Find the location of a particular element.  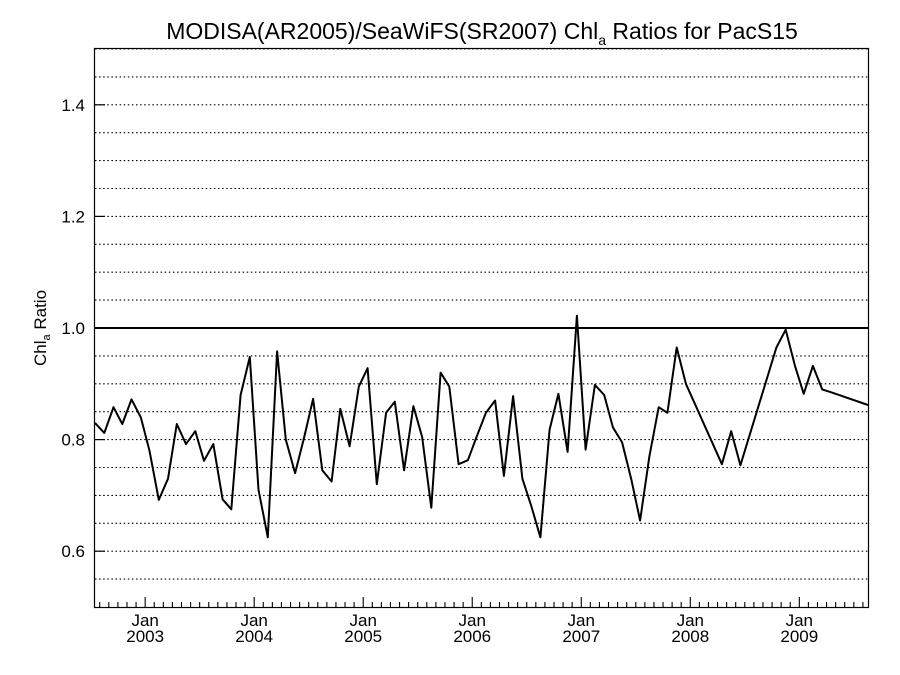

y-axis-label-main: Chl is located at coordinates (40, 354).